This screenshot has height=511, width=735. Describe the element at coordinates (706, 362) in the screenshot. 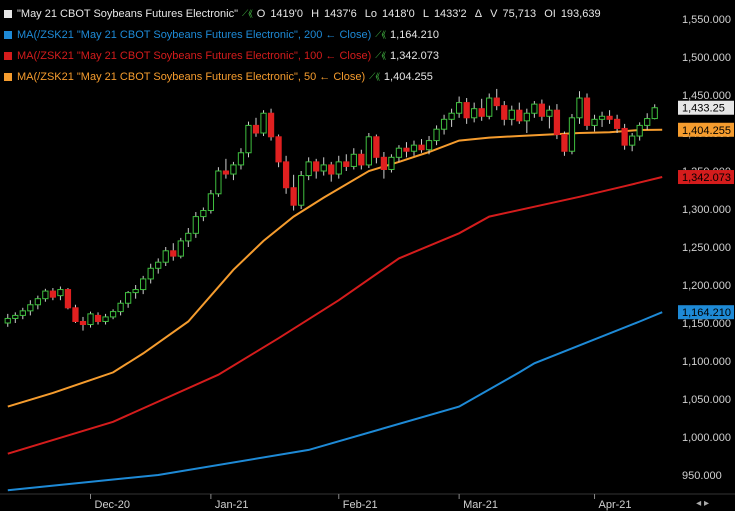

I see `y-tick-label: 1,100.000` at that location.